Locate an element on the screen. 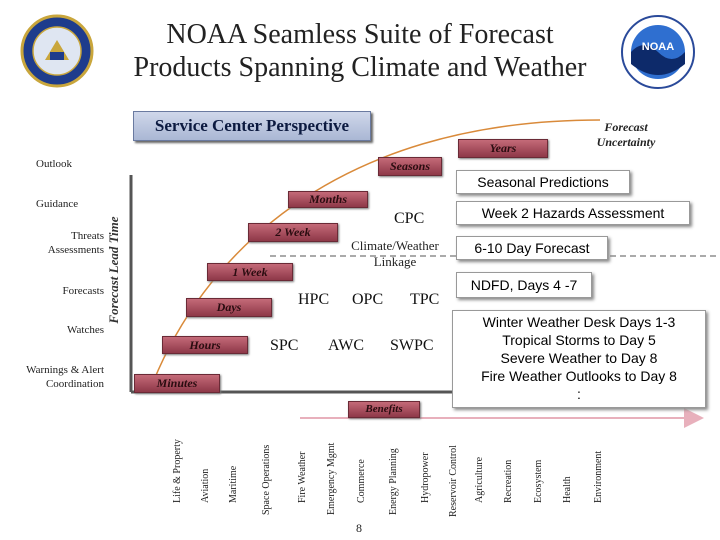 The height and width of the screenshot is (540, 720). forecasts-label: Forecasts is located at coordinates (83, 291).